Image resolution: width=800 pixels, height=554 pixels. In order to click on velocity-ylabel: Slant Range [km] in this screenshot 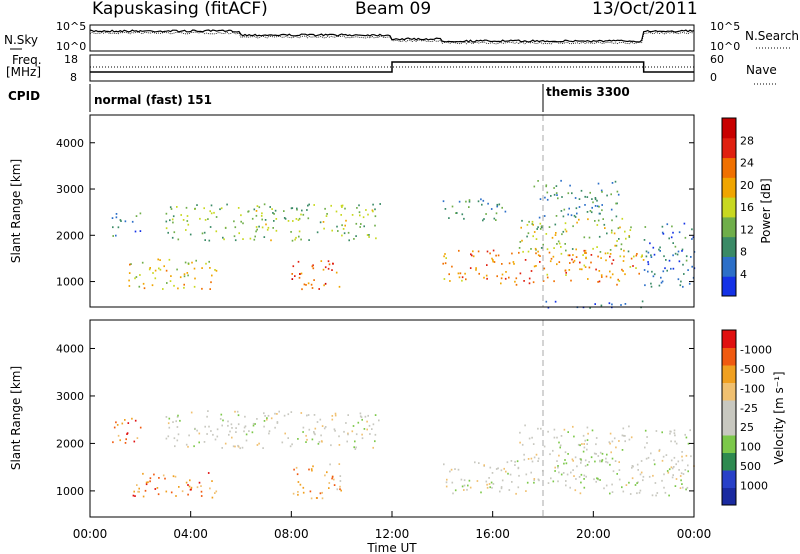, I will do `click(16, 418)`.